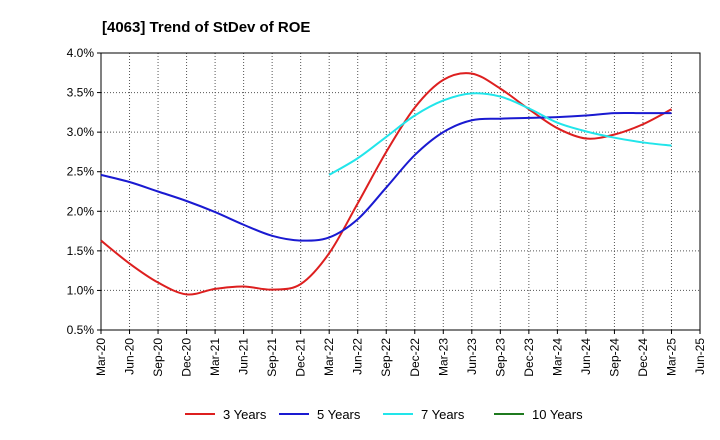 The image size is (720, 440). Describe the element at coordinates (500, 357) in the screenshot. I see `x-tick-label: Sep-23` at that location.